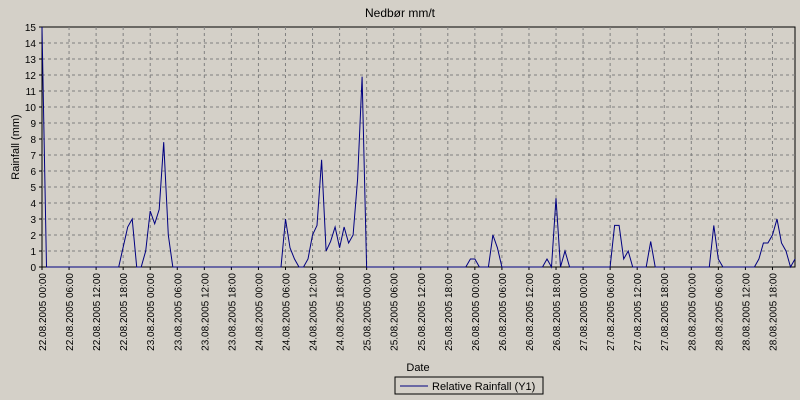 The height and width of the screenshot is (400, 800). What do you see at coordinates (31, 60) in the screenshot?
I see `y-tick-label: 13` at bounding box center [31, 60].